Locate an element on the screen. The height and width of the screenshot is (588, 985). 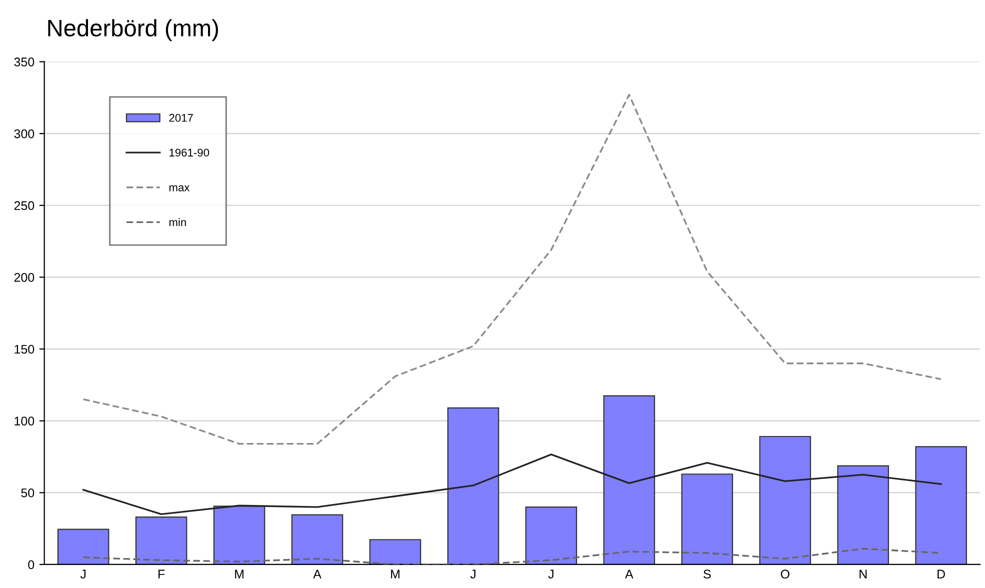
legend-label: max is located at coordinates (179, 188).